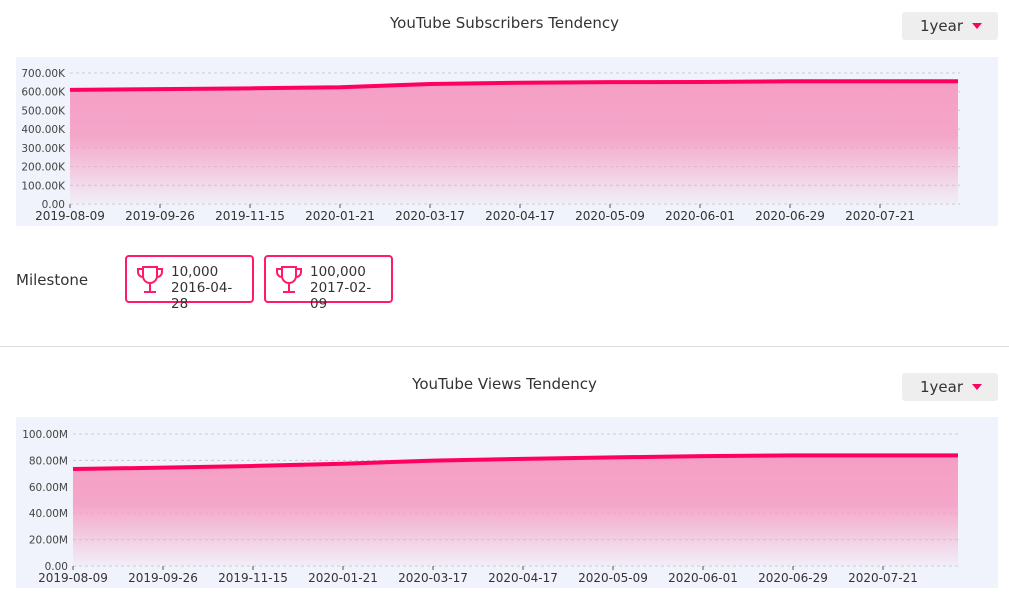  I want to click on milestone-card: 100,000 2017-02-09, so click(328, 283).